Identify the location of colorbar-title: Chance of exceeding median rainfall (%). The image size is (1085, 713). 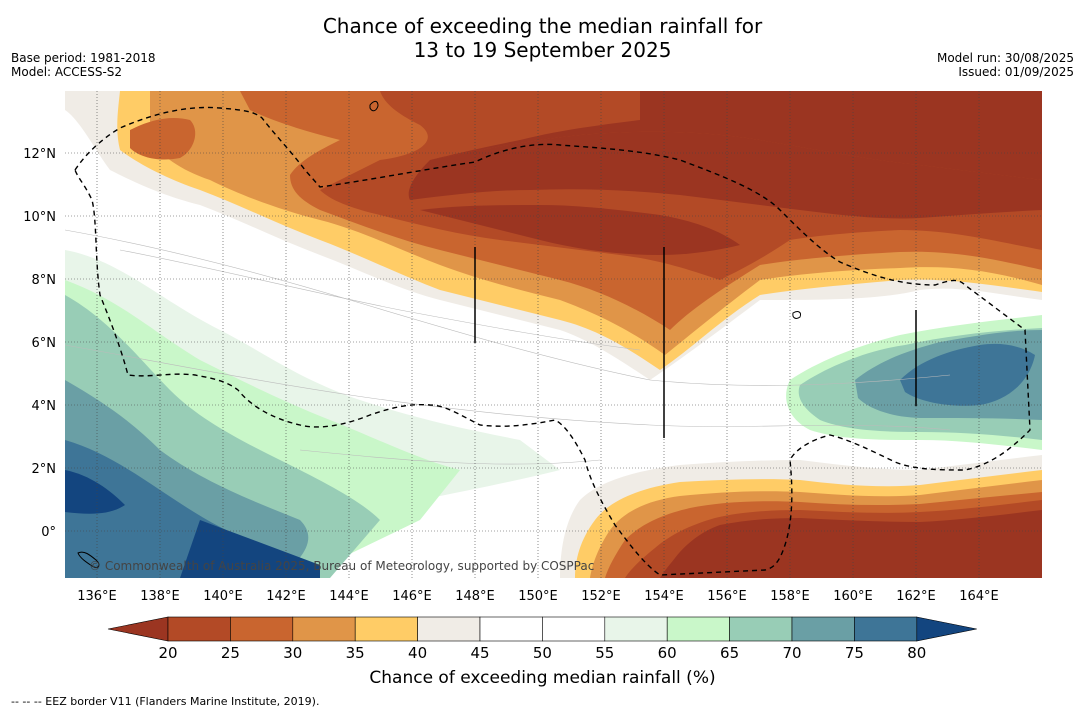
(542, 678).